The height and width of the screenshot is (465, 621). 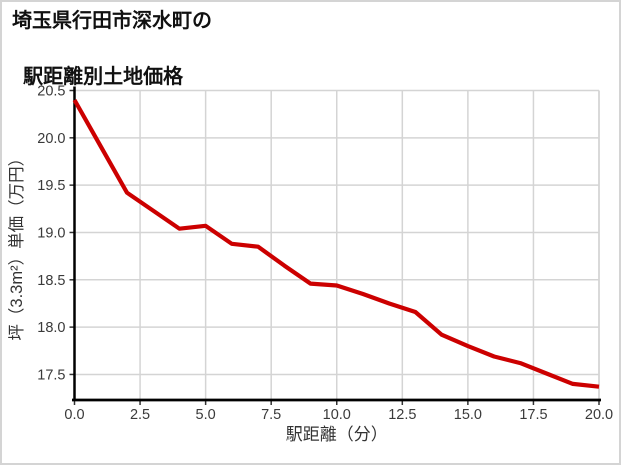 What do you see at coordinates (112, 49) in the screenshot?
I see `chart-title: 埼玉県行田市深水町の 駅距離別土地価格` at bounding box center [112, 49].